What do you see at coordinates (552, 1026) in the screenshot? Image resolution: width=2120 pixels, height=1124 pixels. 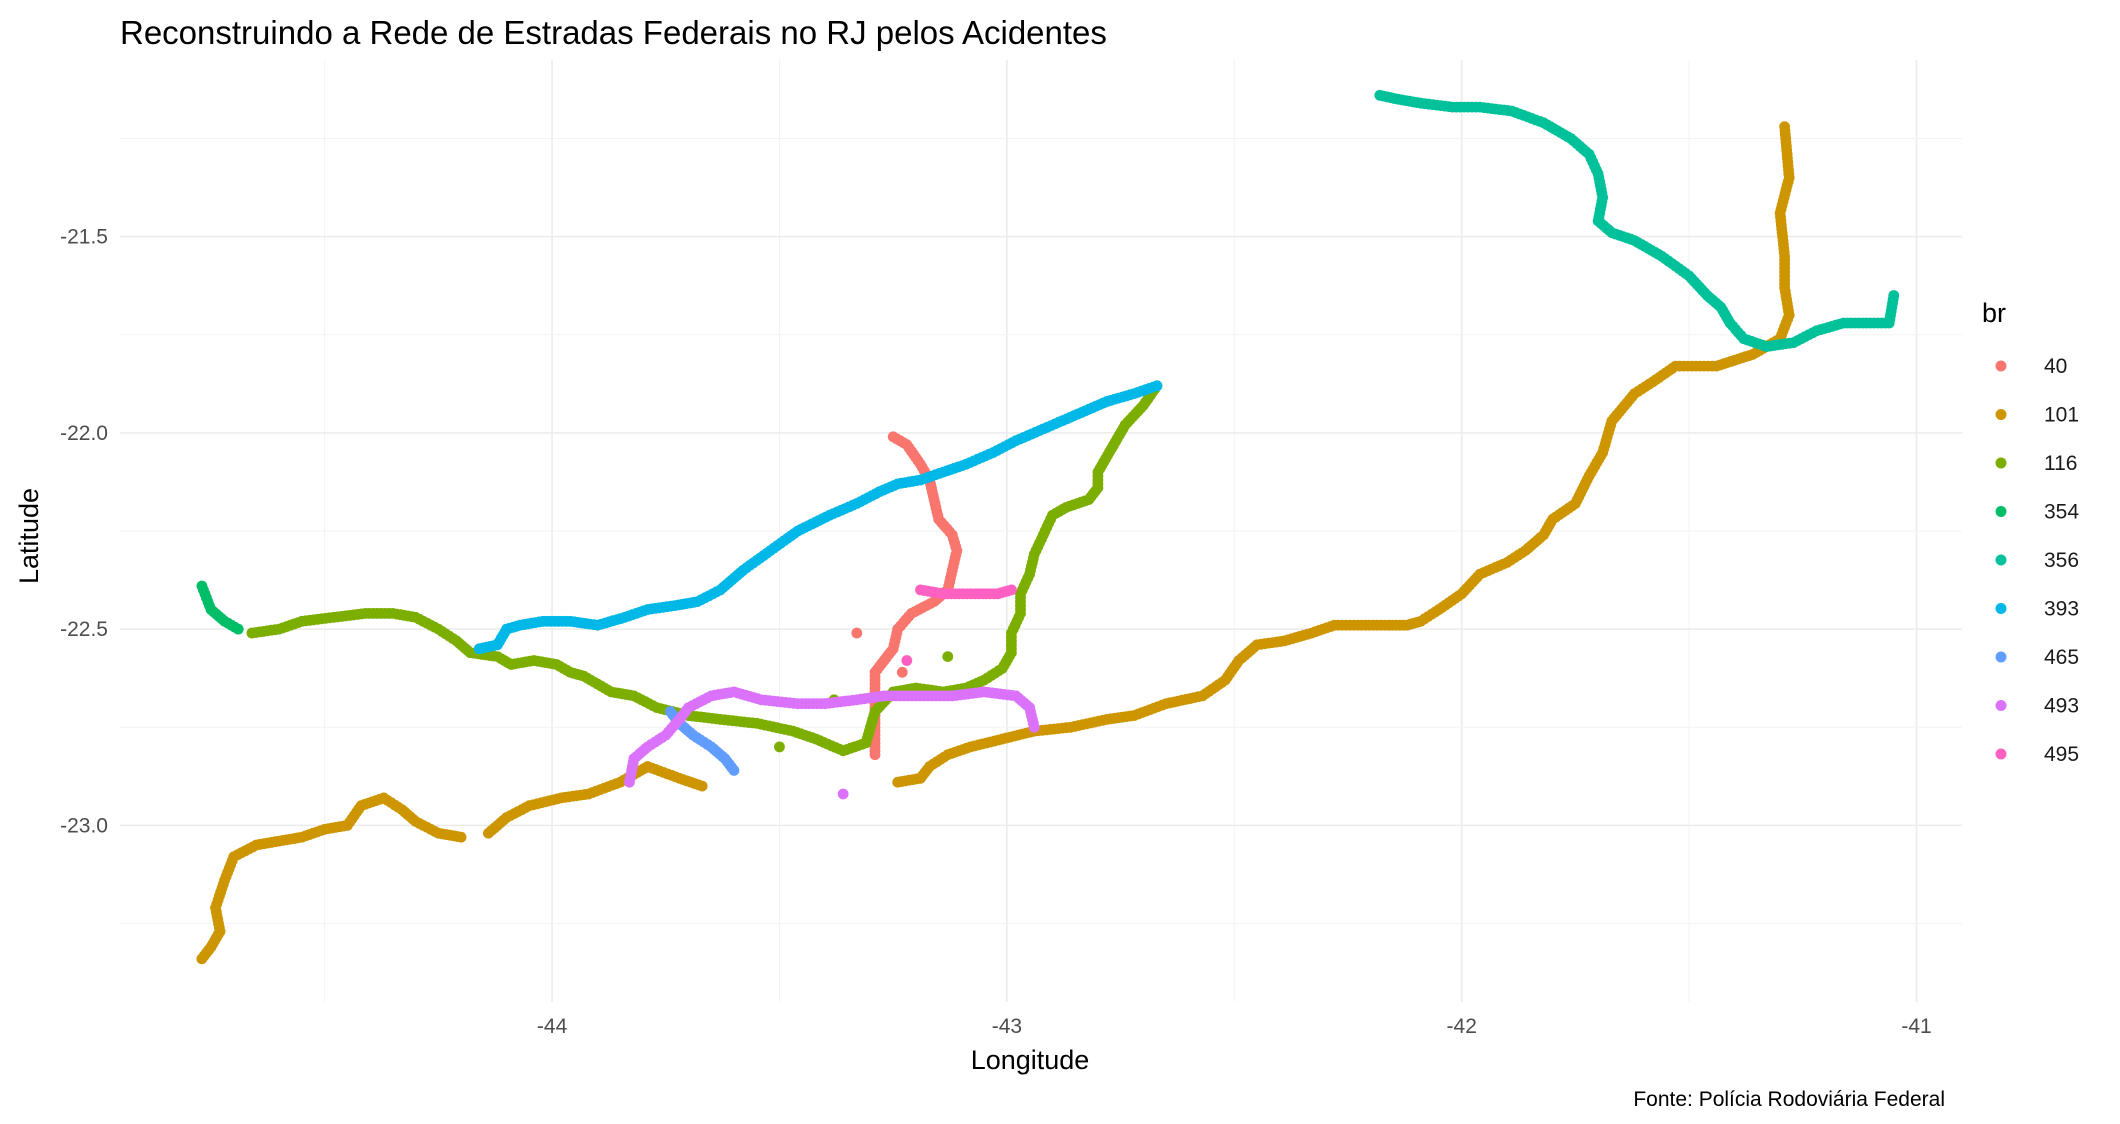 I see `x-tick-label: -44` at bounding box center [552, 1026].